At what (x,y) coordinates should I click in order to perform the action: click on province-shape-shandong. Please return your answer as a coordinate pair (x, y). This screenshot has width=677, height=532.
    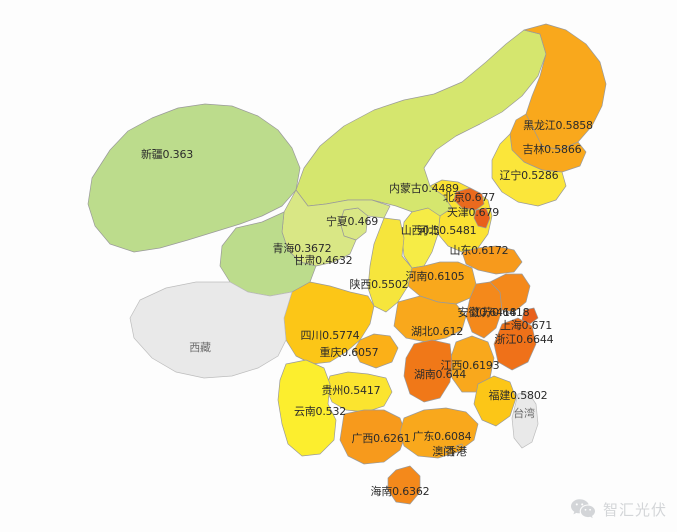
    Looking at the image, I should click on (492, 260).